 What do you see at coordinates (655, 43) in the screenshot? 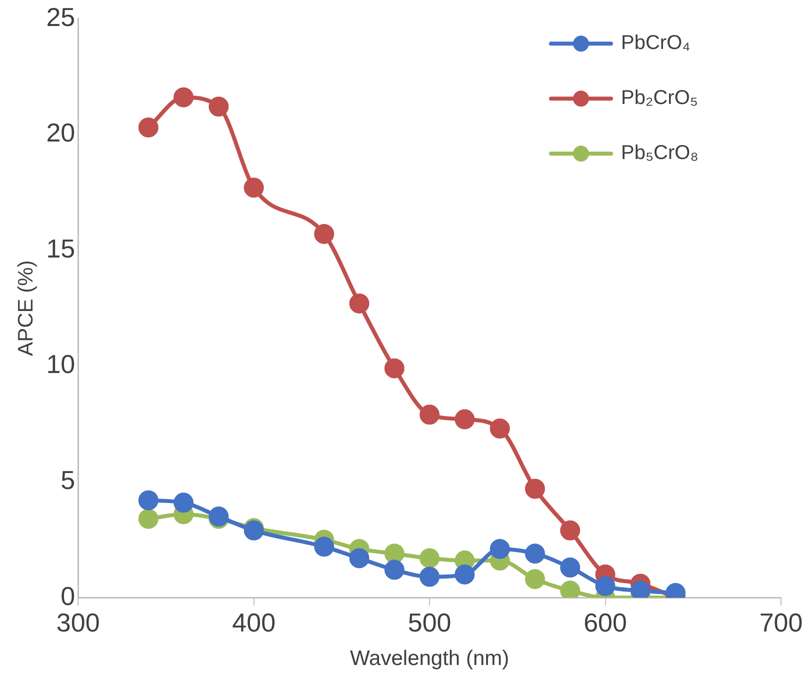
I see `legend-label: PbCrO₄` at bounding box center [655, 43].